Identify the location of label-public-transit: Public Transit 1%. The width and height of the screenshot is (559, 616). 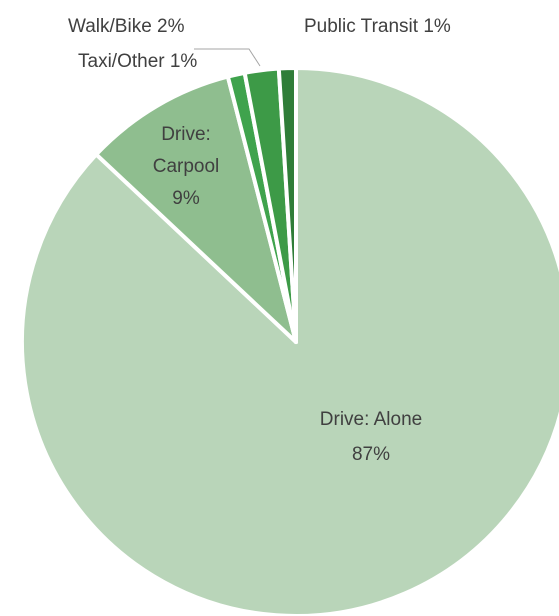
(377, 26).